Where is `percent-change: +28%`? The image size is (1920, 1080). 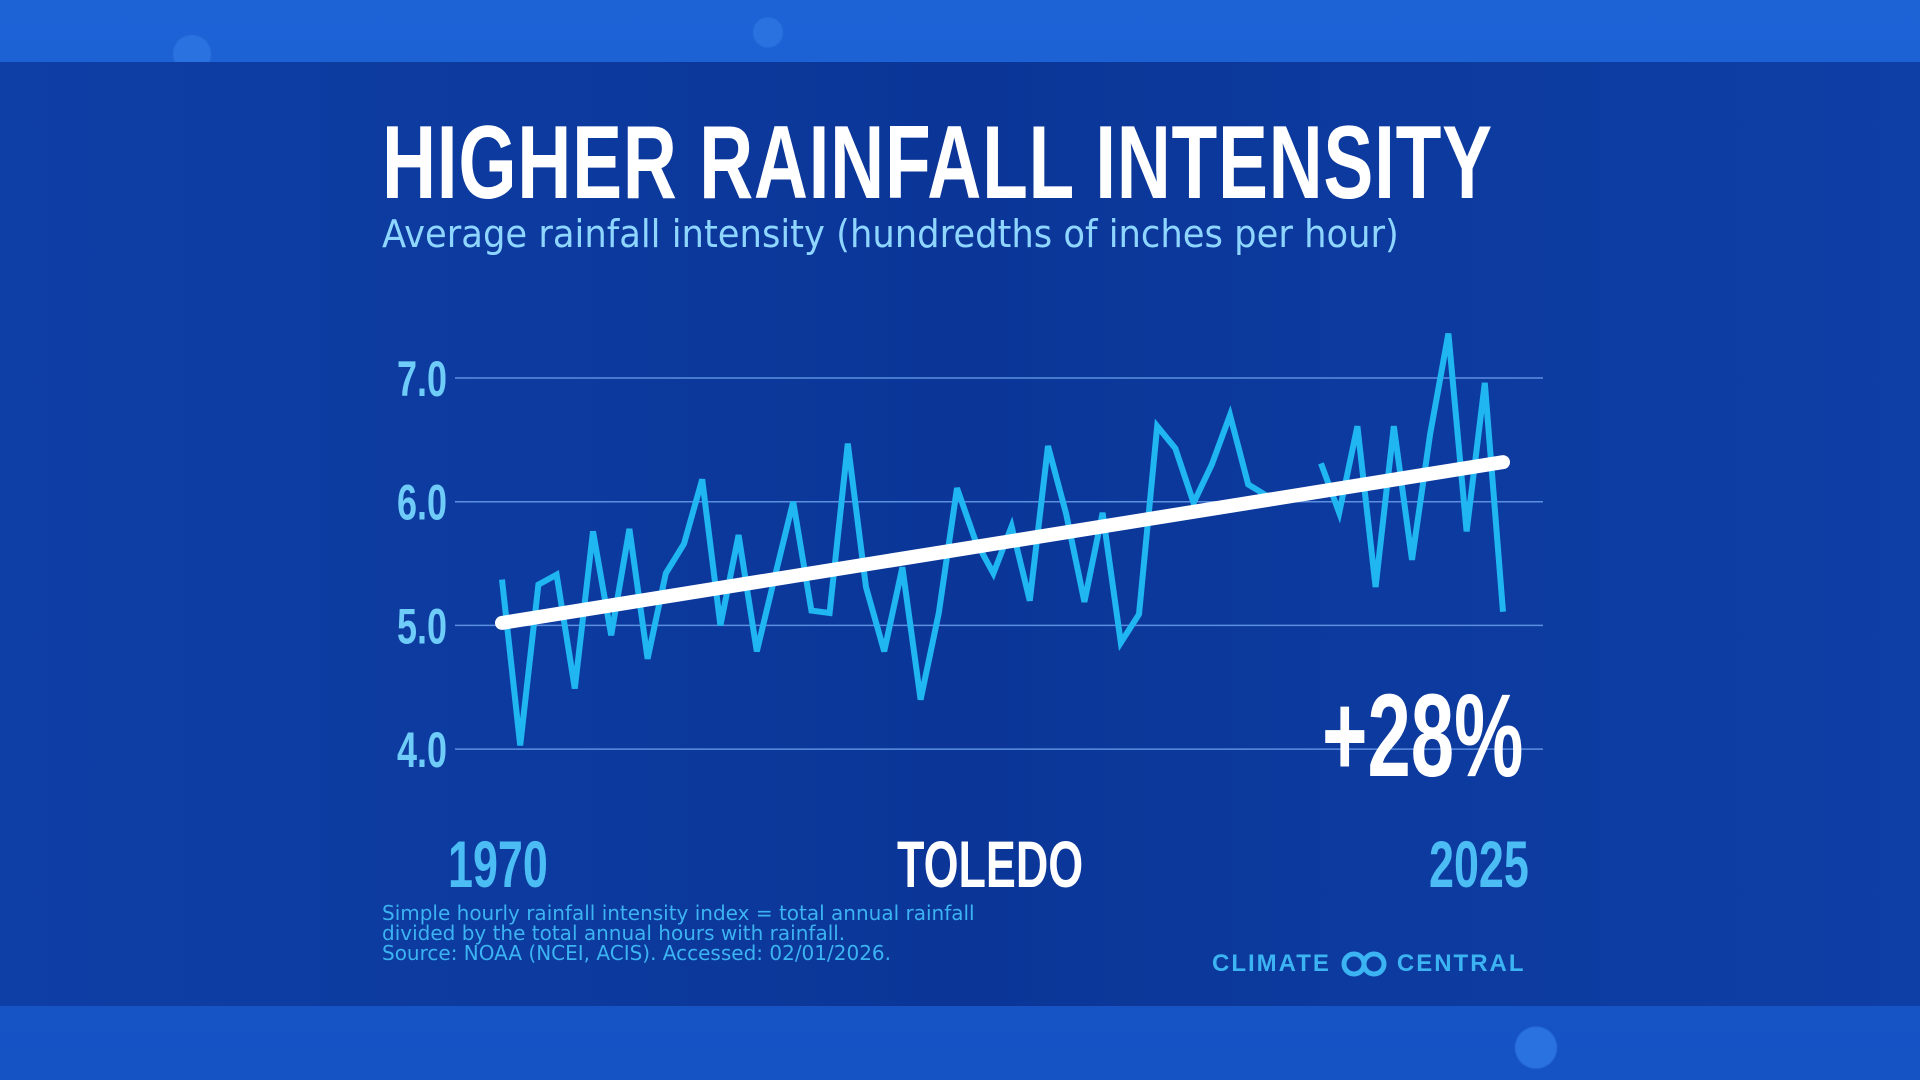
percent-change: +28% is located at coordinates (1423, 736).